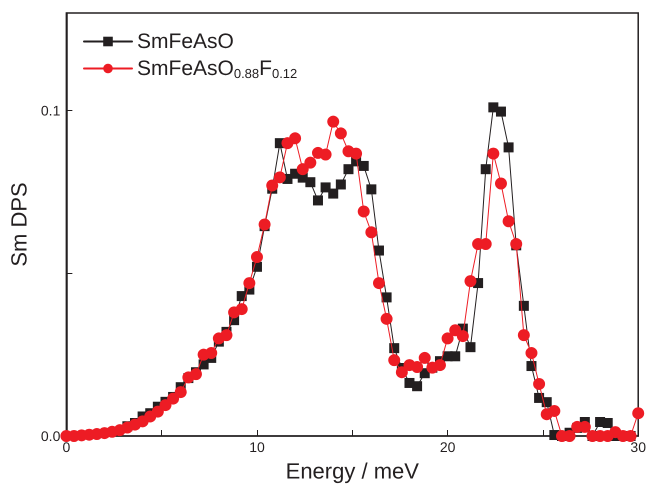 This screenshot has height=490, width=649. I want to click on x-tick-label: 20, so click(448, 447).